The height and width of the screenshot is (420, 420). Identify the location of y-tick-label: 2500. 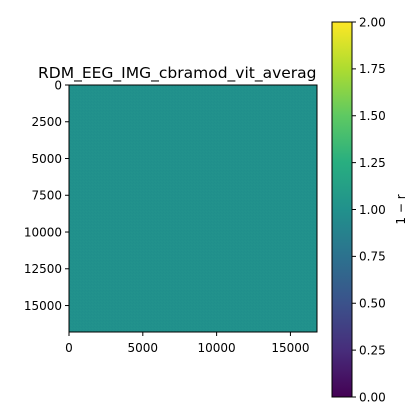
(46, 122).